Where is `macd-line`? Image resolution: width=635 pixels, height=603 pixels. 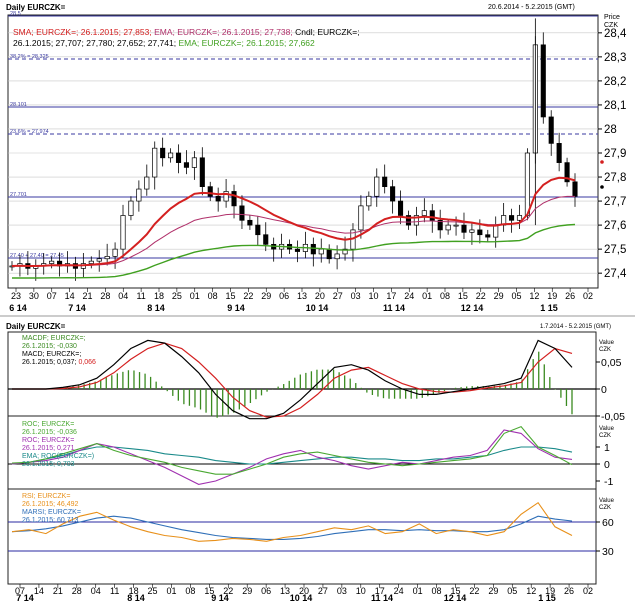 macd-line is located at coordinates (292, 379).